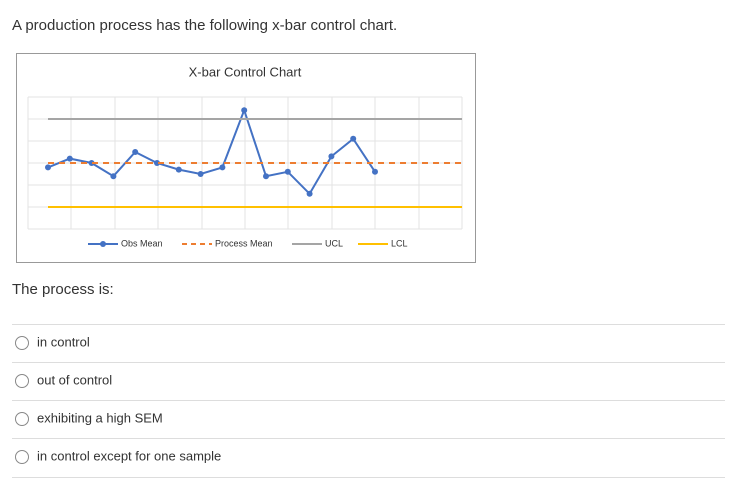 The image size is (738, 492). What do you see at coordinates (334, 243) in the screenshot?
I see `legend-label: UCL` at bounding box center [334, 243].